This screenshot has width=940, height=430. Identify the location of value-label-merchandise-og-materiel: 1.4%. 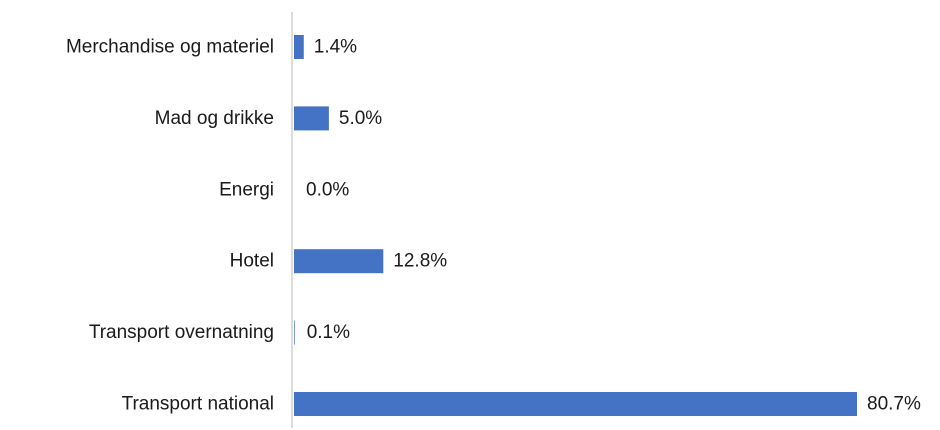
(335, 47).